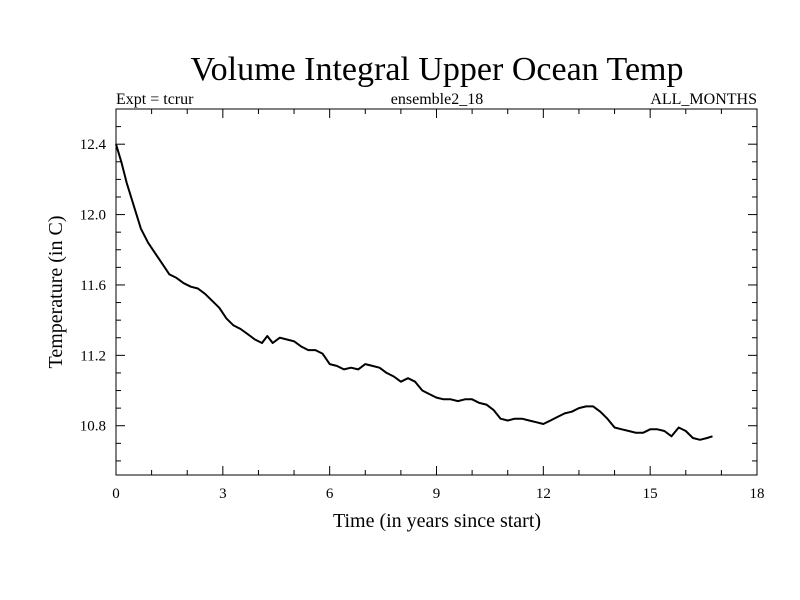 This screenshot has width=800, height=600. I want to click on subtitle-ensemble: ensemble2_18, so click(437, 99).